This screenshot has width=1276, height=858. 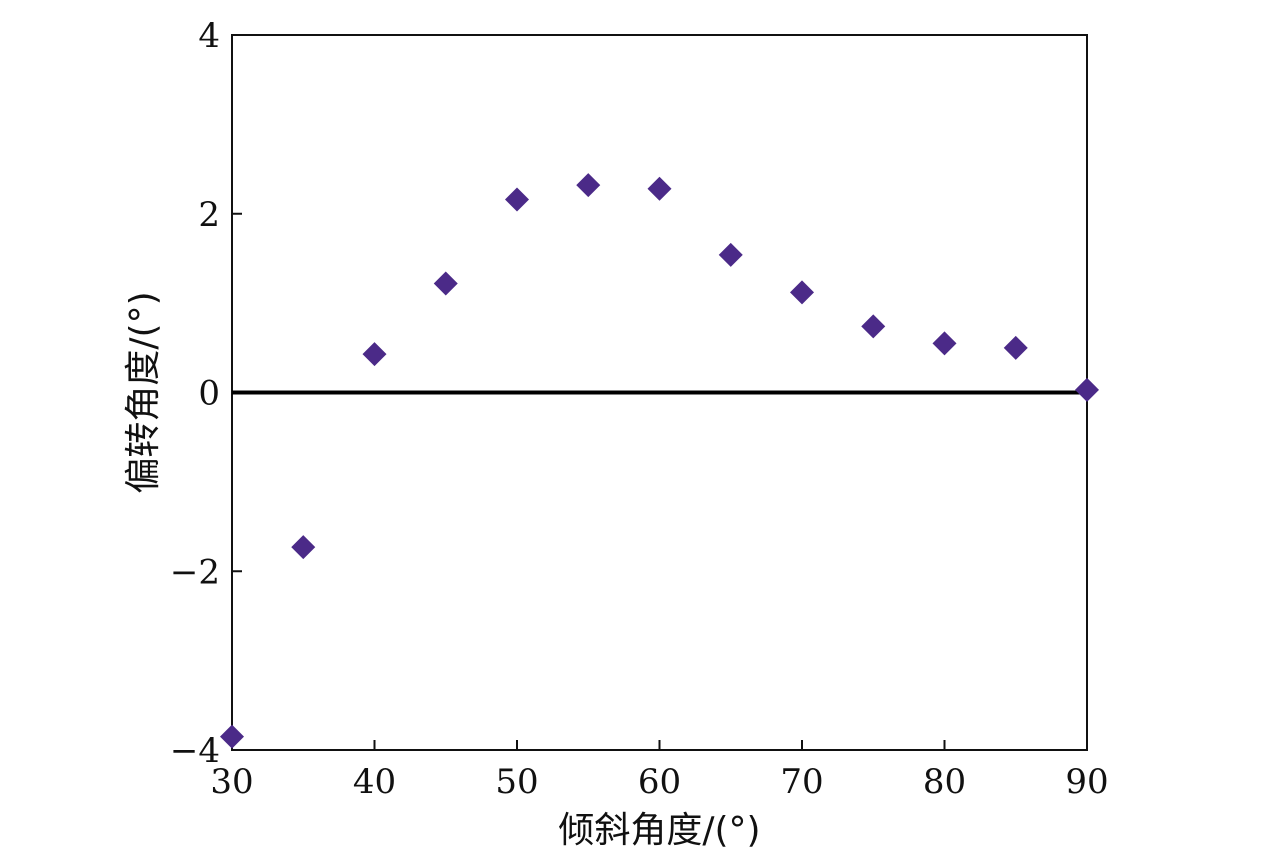 I want to click on x-tick-label: 70, so click(x=801, y=782).